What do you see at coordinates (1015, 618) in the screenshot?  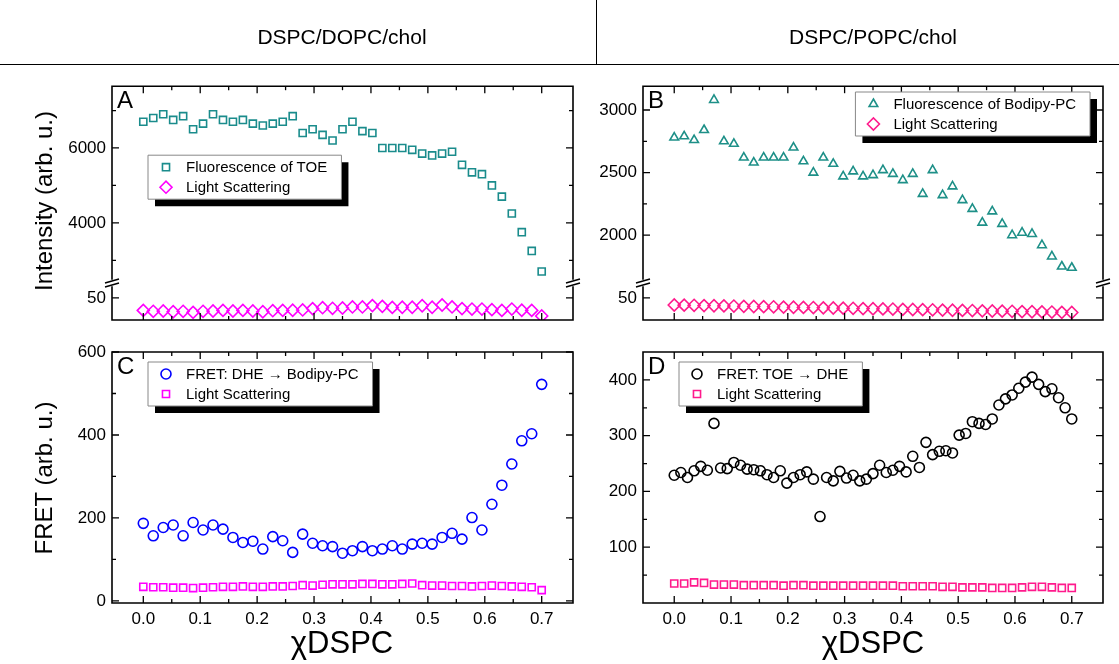 I see `x-tick-label: 0.6` at bounding box center [1015, 618].